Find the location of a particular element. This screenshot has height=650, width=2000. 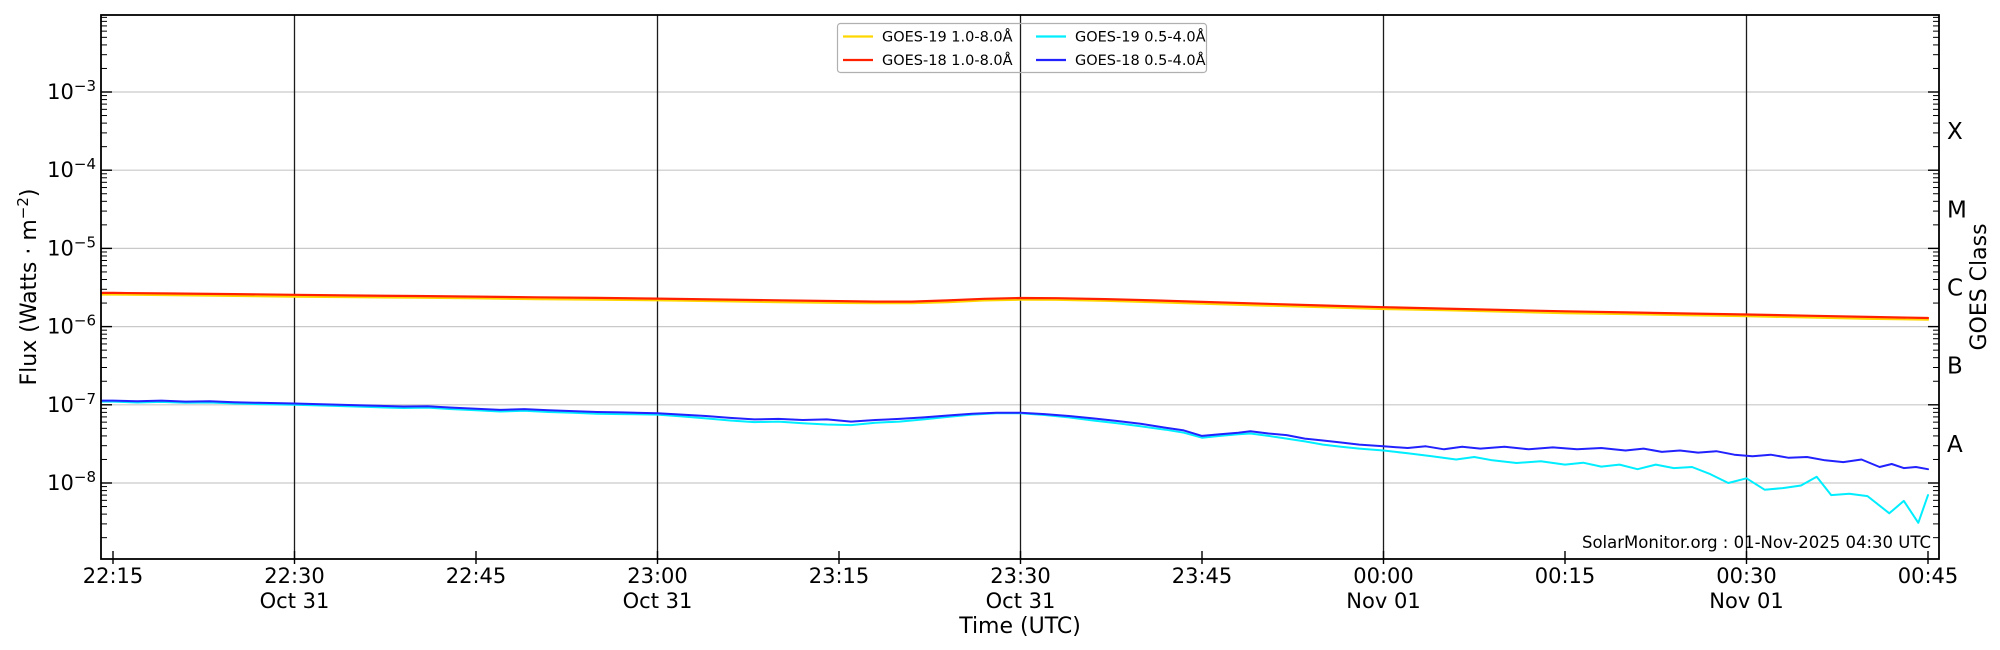

goes-class-label: M is located at coordinates (1957, 210).